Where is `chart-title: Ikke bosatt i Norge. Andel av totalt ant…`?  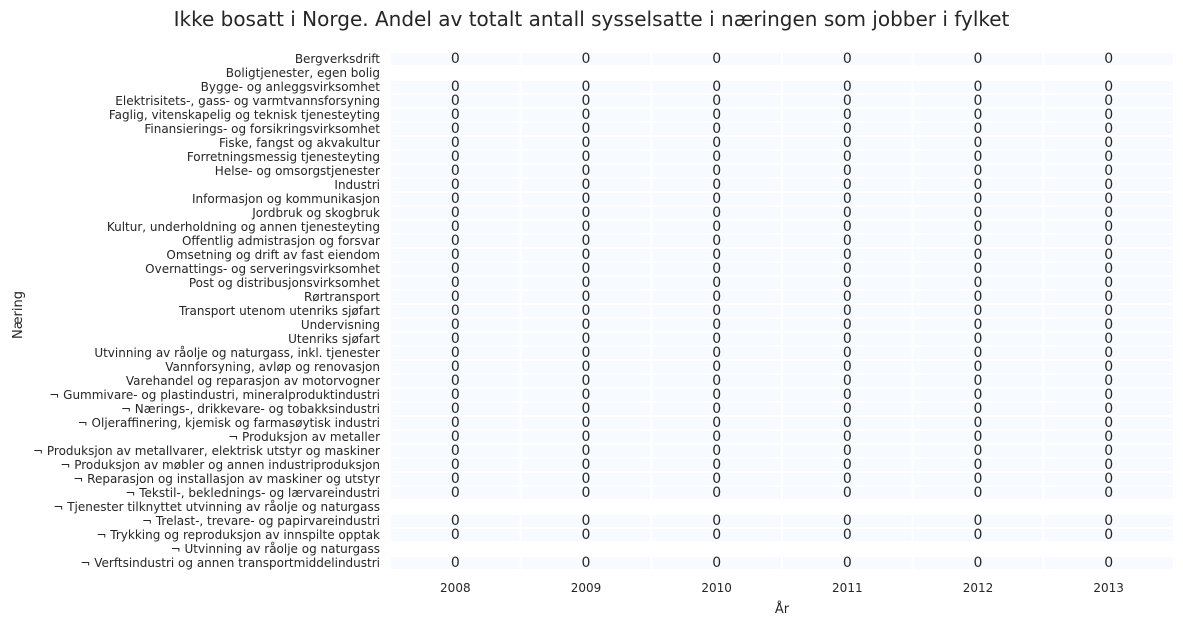
chart-title: Ikke bosatt i Norge. Andel av totalt ant… is located at coordinates (591, 19).